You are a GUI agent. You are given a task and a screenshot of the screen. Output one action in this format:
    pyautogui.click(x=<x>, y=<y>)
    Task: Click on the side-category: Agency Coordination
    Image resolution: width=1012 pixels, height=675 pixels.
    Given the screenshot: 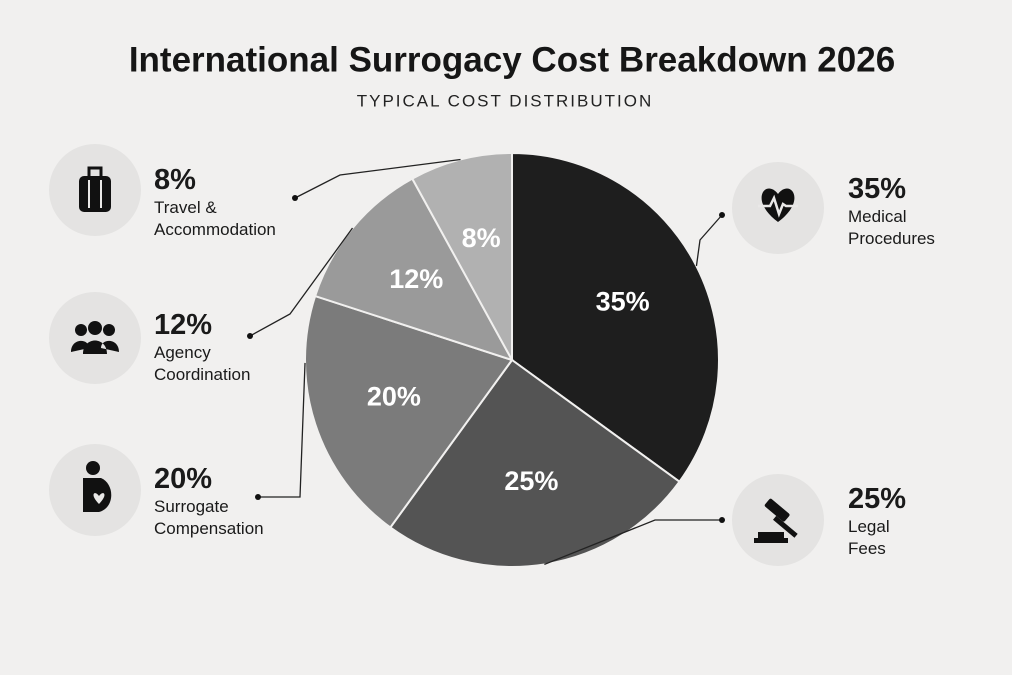 What is the action you would take?
    pyautogui.click(x=202, y=363)
    